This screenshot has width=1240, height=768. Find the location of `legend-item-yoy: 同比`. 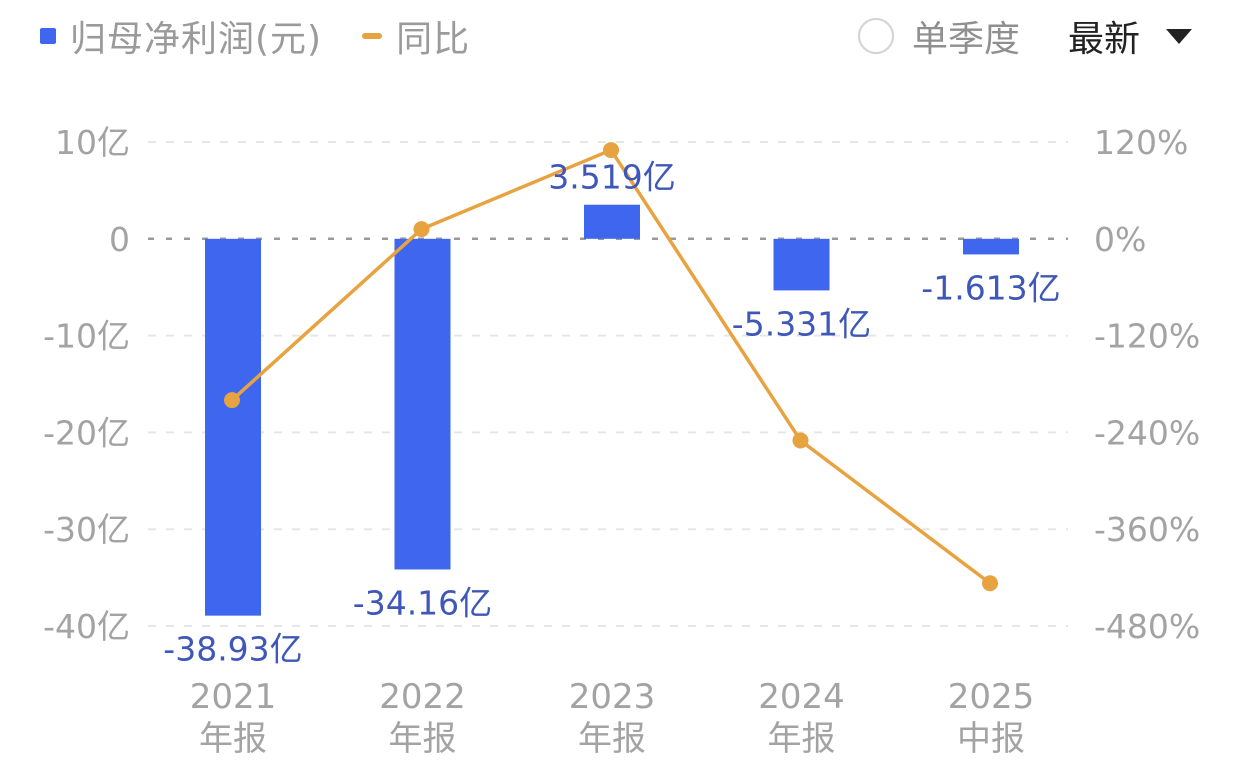

legend-item-yoy: 同比 is located at coordinates (416, 36).